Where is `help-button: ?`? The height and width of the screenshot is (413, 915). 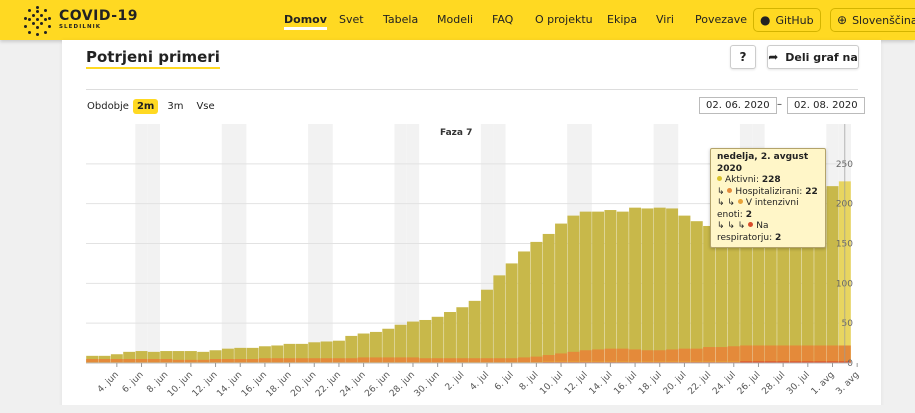
help-button: ? is located at coordinates (743, 57).